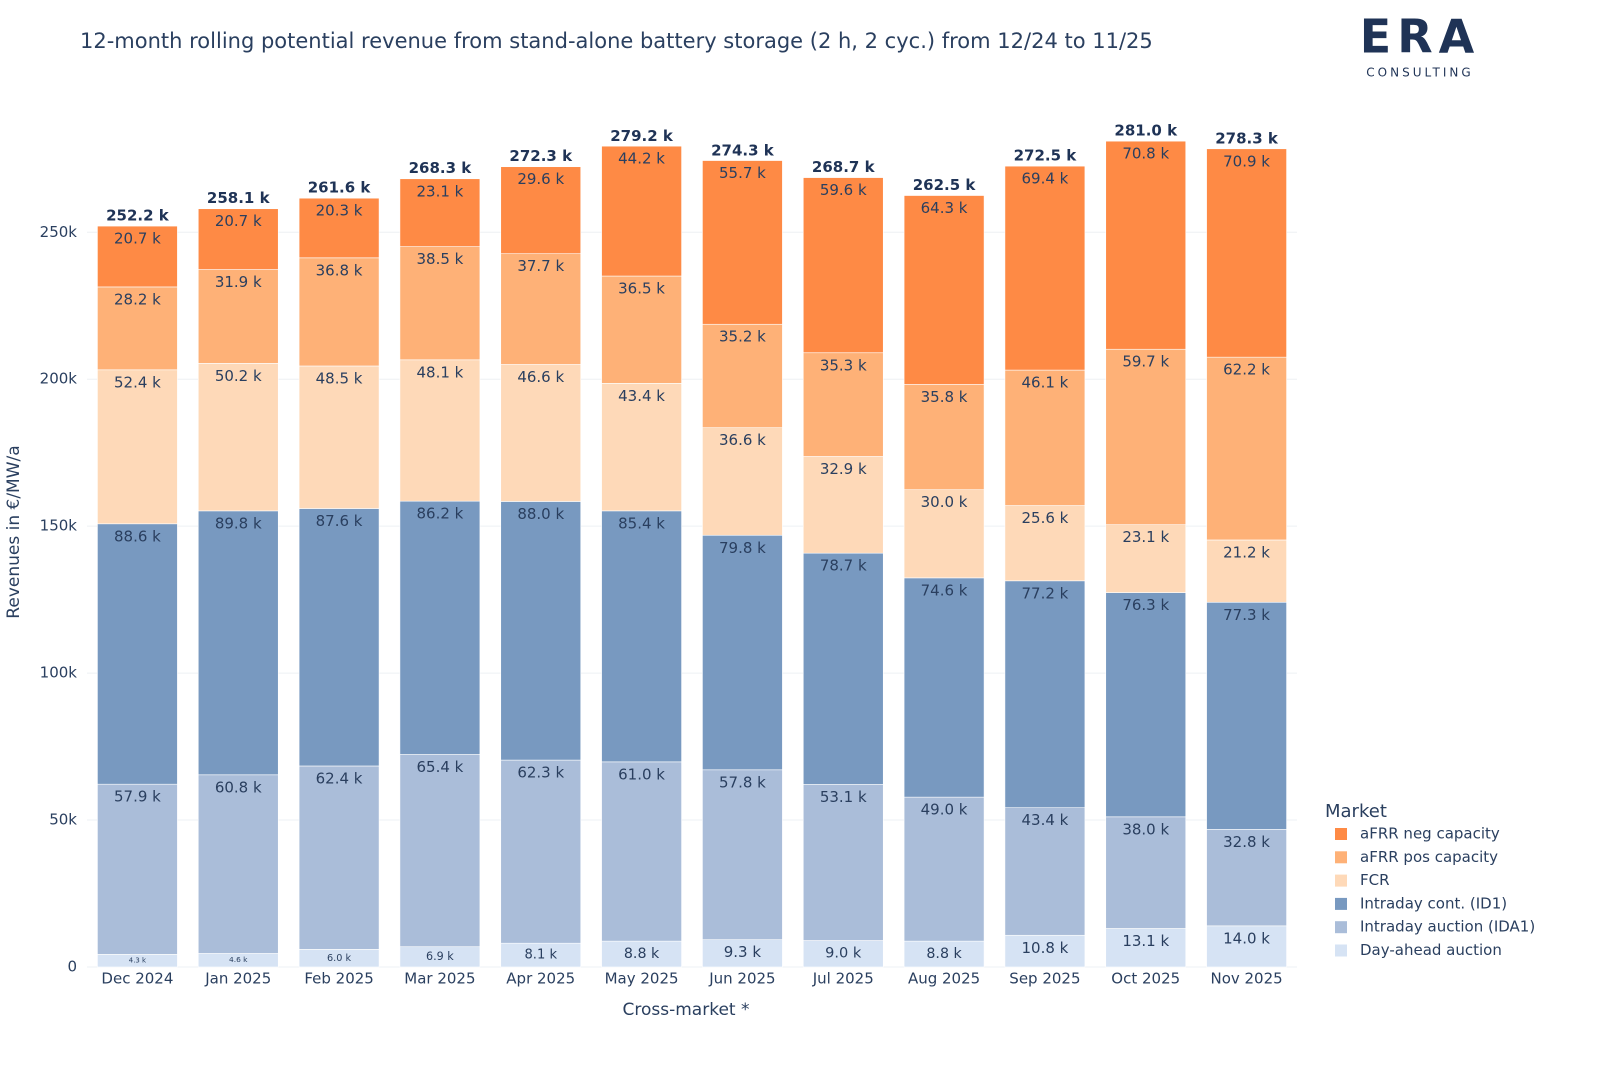 This screenshot has width=1600, height=1067. What do you see at coordinates (1246, 370) in the screenshot?
I see `data-label: 62.2 k` at bounding box center [1246, 370].